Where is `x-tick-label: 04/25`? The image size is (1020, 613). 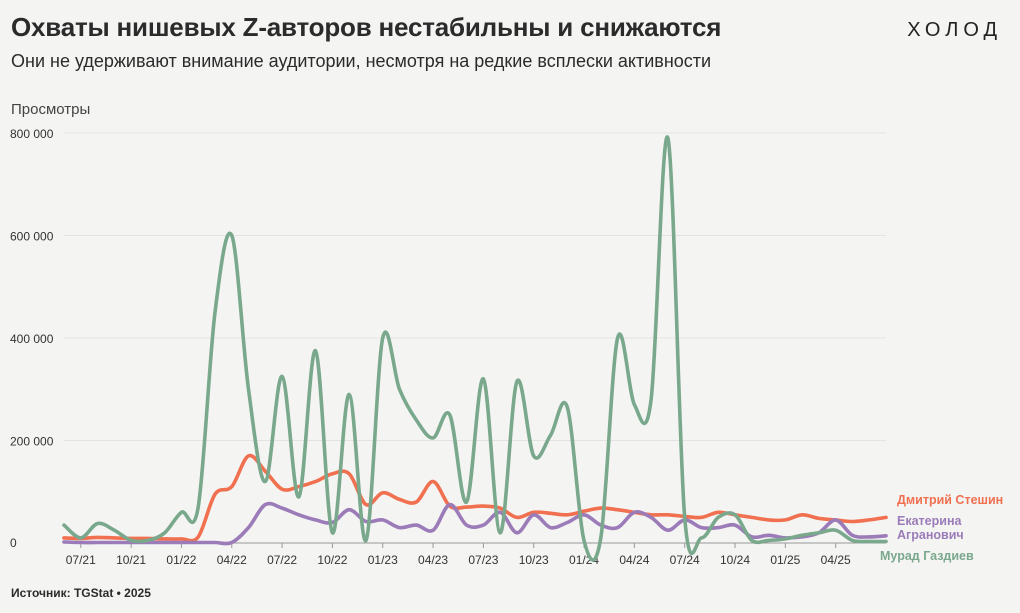
x-tick-label: 04/25 is located at coordinates (836, 560).